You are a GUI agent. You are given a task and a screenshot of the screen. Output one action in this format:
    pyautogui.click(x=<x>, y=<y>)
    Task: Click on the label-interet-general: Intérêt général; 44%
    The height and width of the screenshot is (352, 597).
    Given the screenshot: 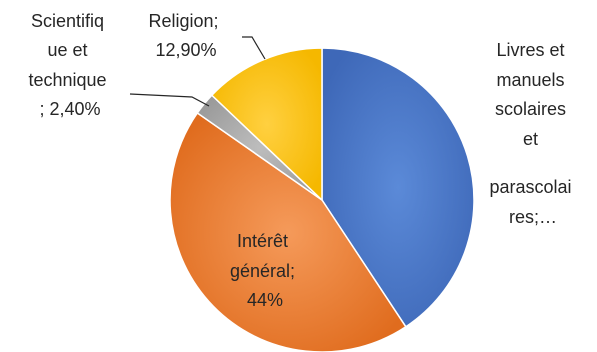 What is the action you would take?
    pyautogui.click(x=265, y=270)
    